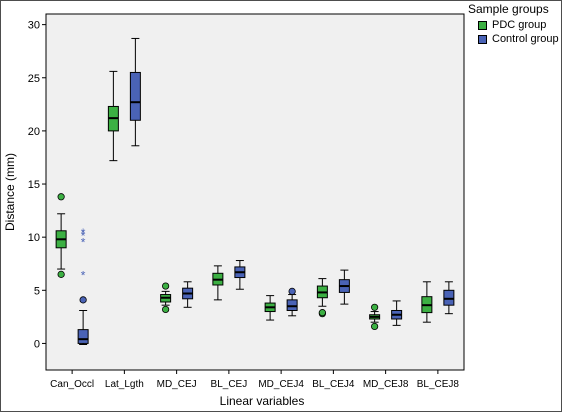 This screenshot has width=562, height=412. What do you see at coordinates (10, 192) in the screenshot?
I see `y-axis-title: Distance (mm)` at bounding box center [10, 192].